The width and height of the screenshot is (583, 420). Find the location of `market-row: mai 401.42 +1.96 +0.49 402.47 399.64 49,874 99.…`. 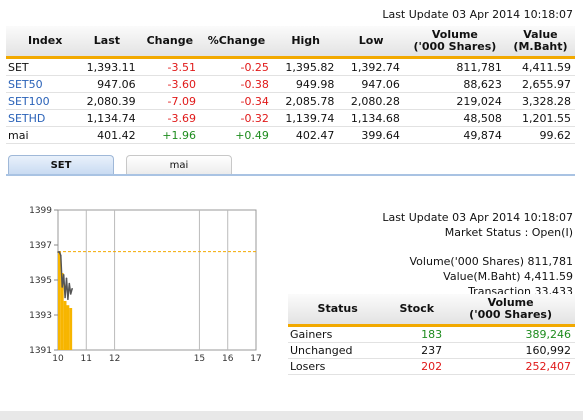

market-row: mai 401.42 +1.96 +0.49 402.47 399.64 49,874 99.… is located at coordinates (290, 135).